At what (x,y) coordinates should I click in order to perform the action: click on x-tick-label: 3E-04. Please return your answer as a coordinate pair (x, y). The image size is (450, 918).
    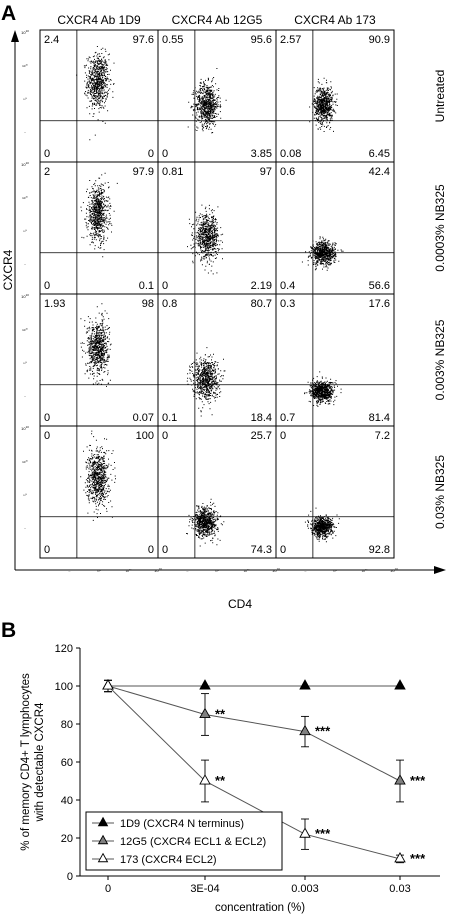
    Looking at the image, I should click on (204, 889).